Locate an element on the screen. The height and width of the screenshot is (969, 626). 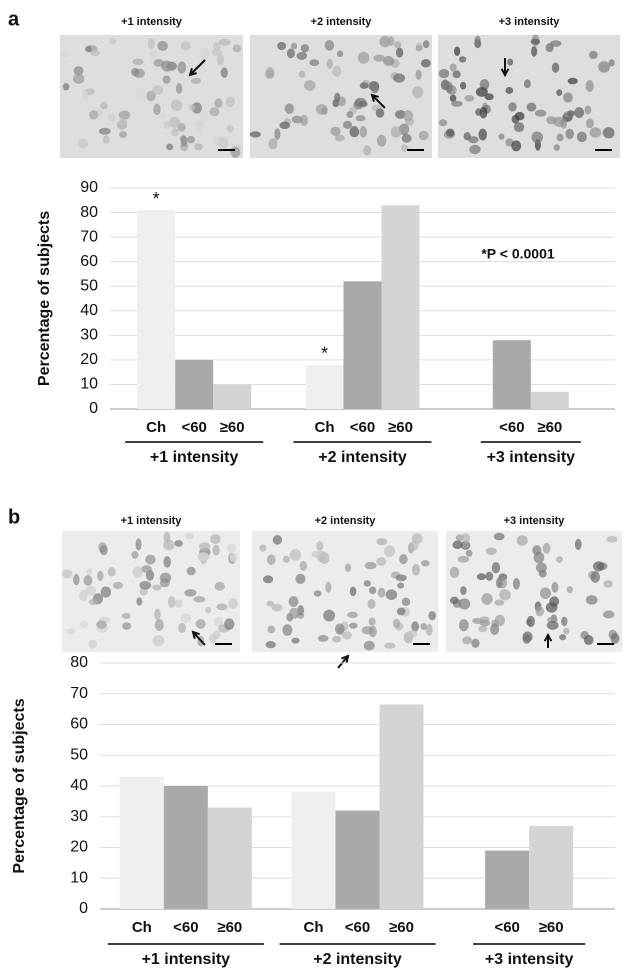
x-category-label: +3 intensity is located at coordinates (529, 959).